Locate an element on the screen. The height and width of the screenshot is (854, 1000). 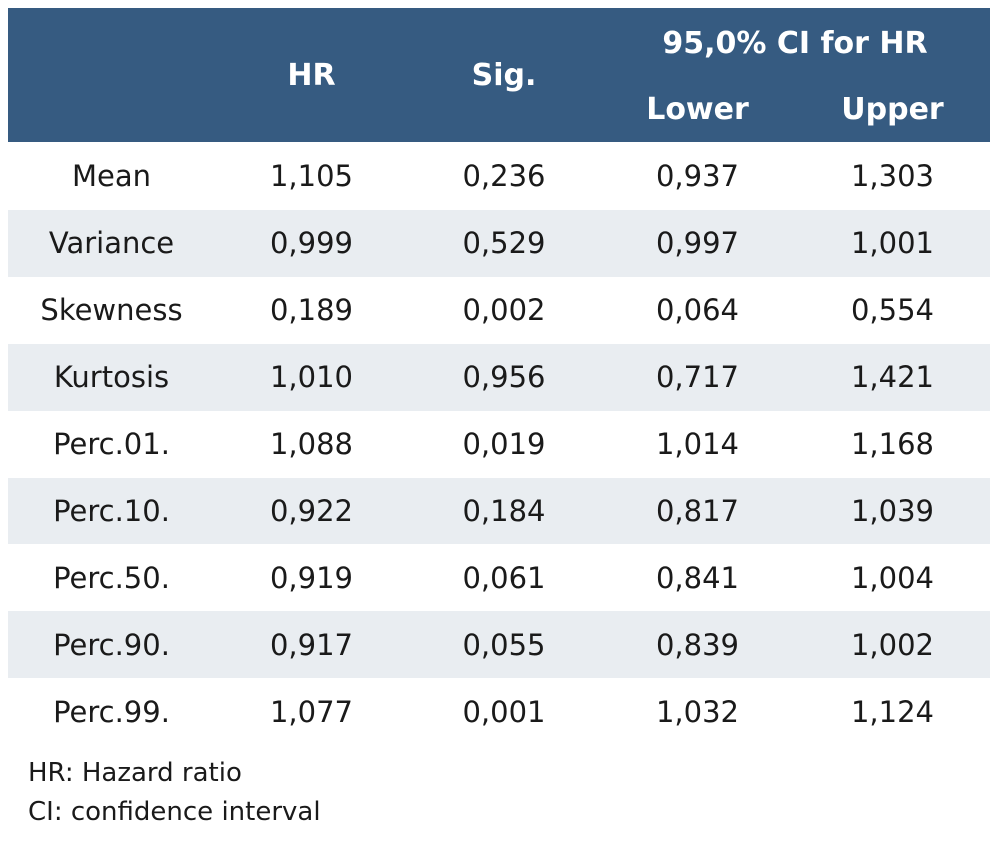
row-label: Perc.01. is located at coordinates (111, 444).